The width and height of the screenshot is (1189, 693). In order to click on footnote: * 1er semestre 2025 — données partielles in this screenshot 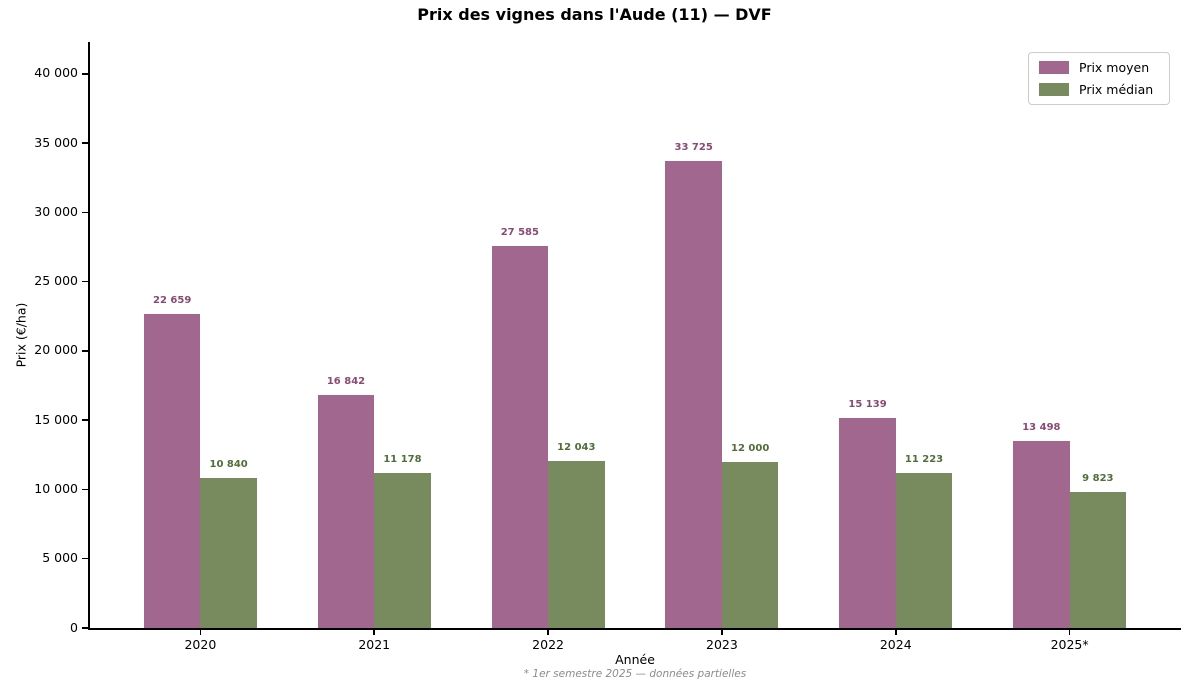, I will do `click(635, 674)`.